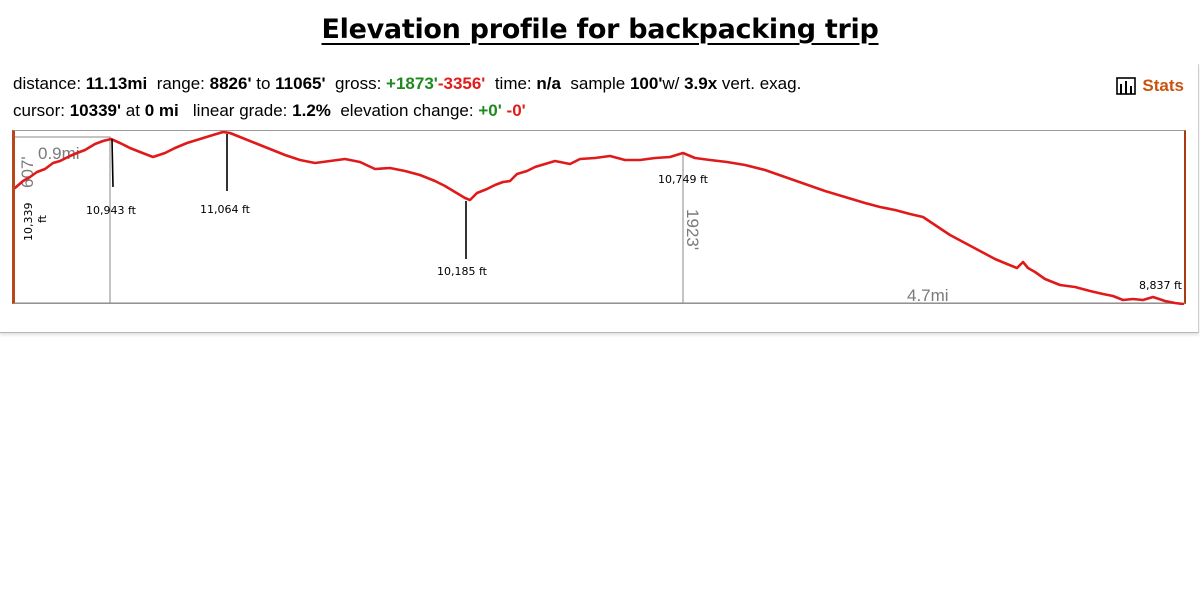 The width and height of the screenshot is (1200, 600). Describe the element at coordinates (683, 179) in the screenshot. I see `mid-label: 10,749 ft` at that location.